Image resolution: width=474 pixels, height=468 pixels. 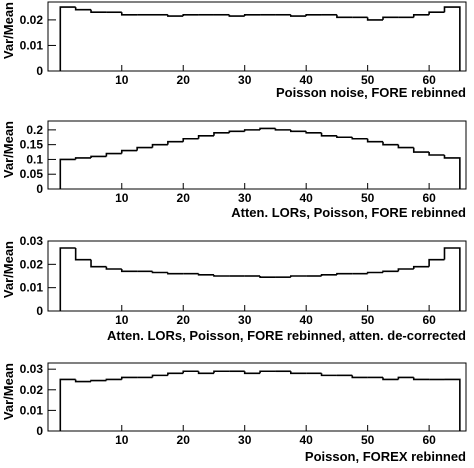 I want to click on x-axis-title: Atten. LORs, Poisson, FORE rebinned, so click(x=348, y=212).